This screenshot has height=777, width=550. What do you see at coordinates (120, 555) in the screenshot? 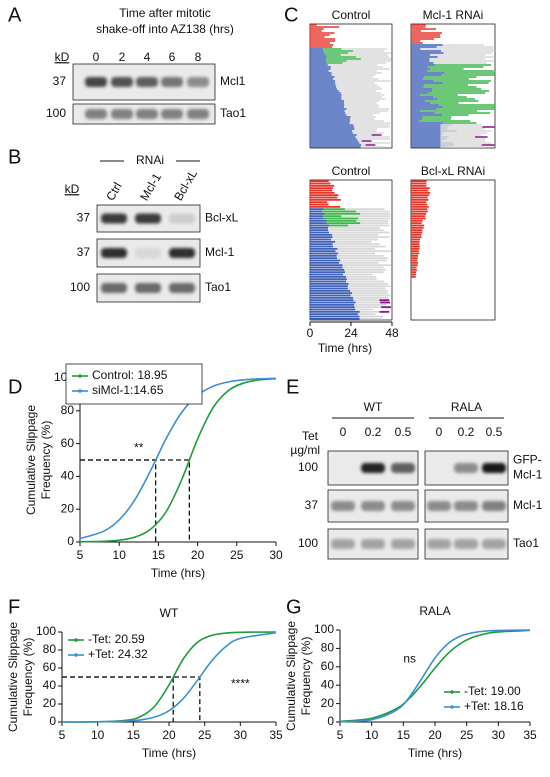
I see `x-tick-label: 10` at bounding box center [120, 555].